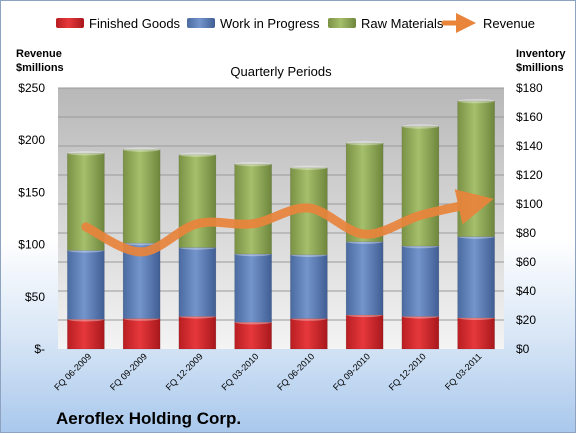 The height and width of the screenshot is (433, 576). What do you see at coordinates (31, 88) in the screenshot?
I see `left-tick-label: $250` at bounding box center [31, 88].